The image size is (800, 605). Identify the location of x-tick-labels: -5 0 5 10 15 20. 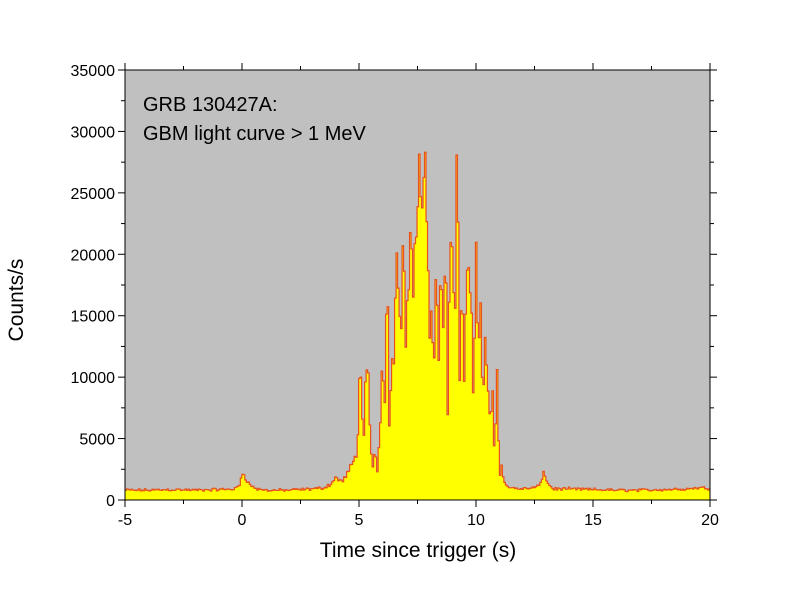
(418, 520).